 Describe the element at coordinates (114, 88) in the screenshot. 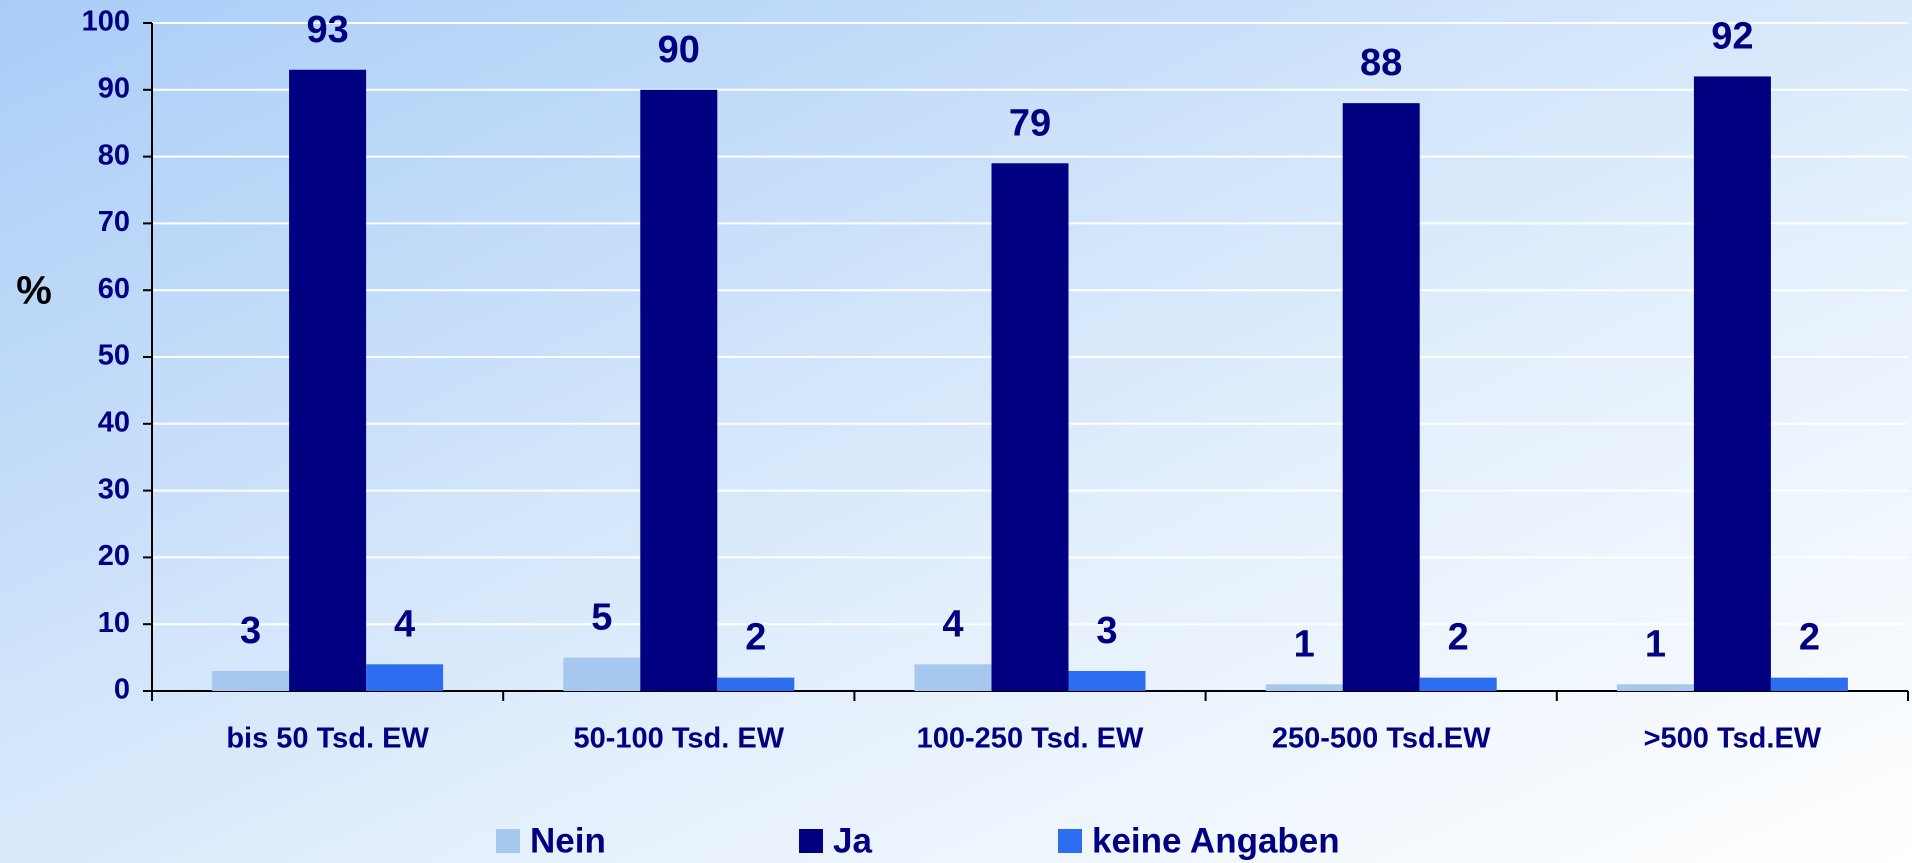

I see `y-tick-label: 90` at that location.